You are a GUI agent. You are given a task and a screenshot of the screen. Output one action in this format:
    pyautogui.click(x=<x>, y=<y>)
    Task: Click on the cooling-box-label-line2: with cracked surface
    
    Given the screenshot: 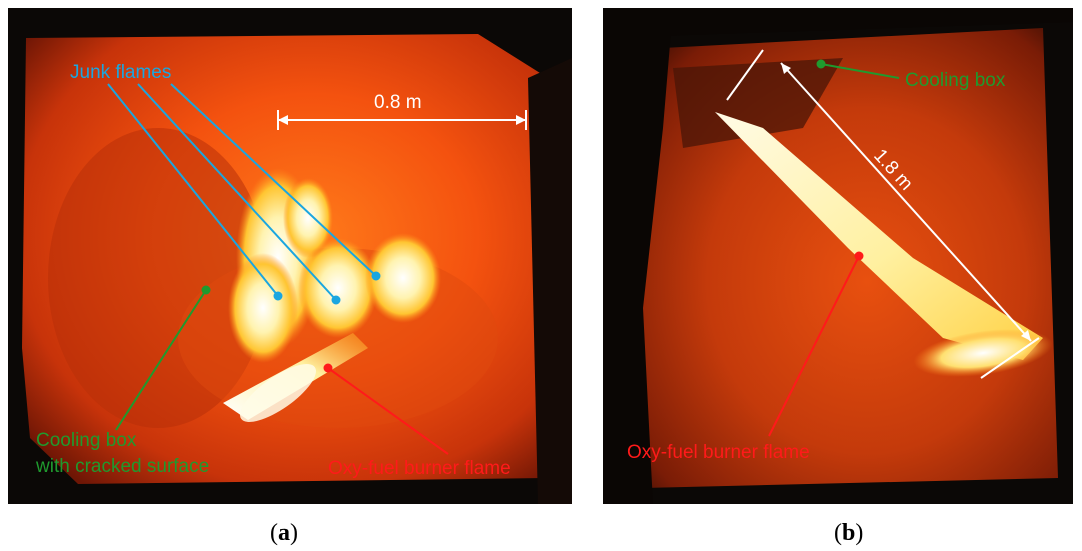 What is the action you would take?
    pyautogui.click(x=122, y=466)
    